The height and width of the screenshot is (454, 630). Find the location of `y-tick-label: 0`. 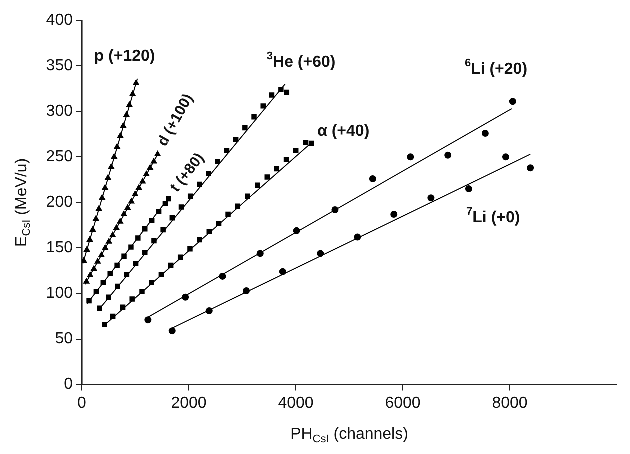

y-tick-label: 0 is located at coordinates (69, 385).